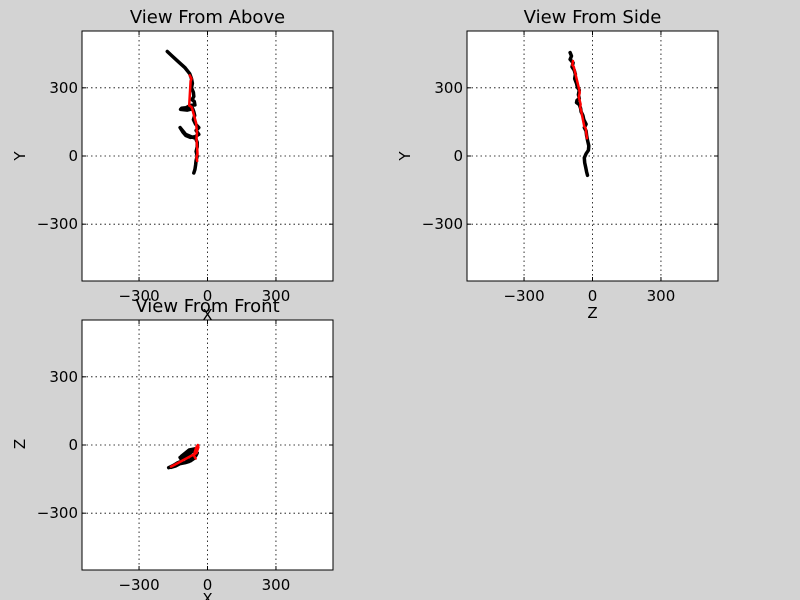  What do you see at coordinates (592, 313) in the screenshot?
I see `x-axis-label: Z` at bounding box center [592, 313].